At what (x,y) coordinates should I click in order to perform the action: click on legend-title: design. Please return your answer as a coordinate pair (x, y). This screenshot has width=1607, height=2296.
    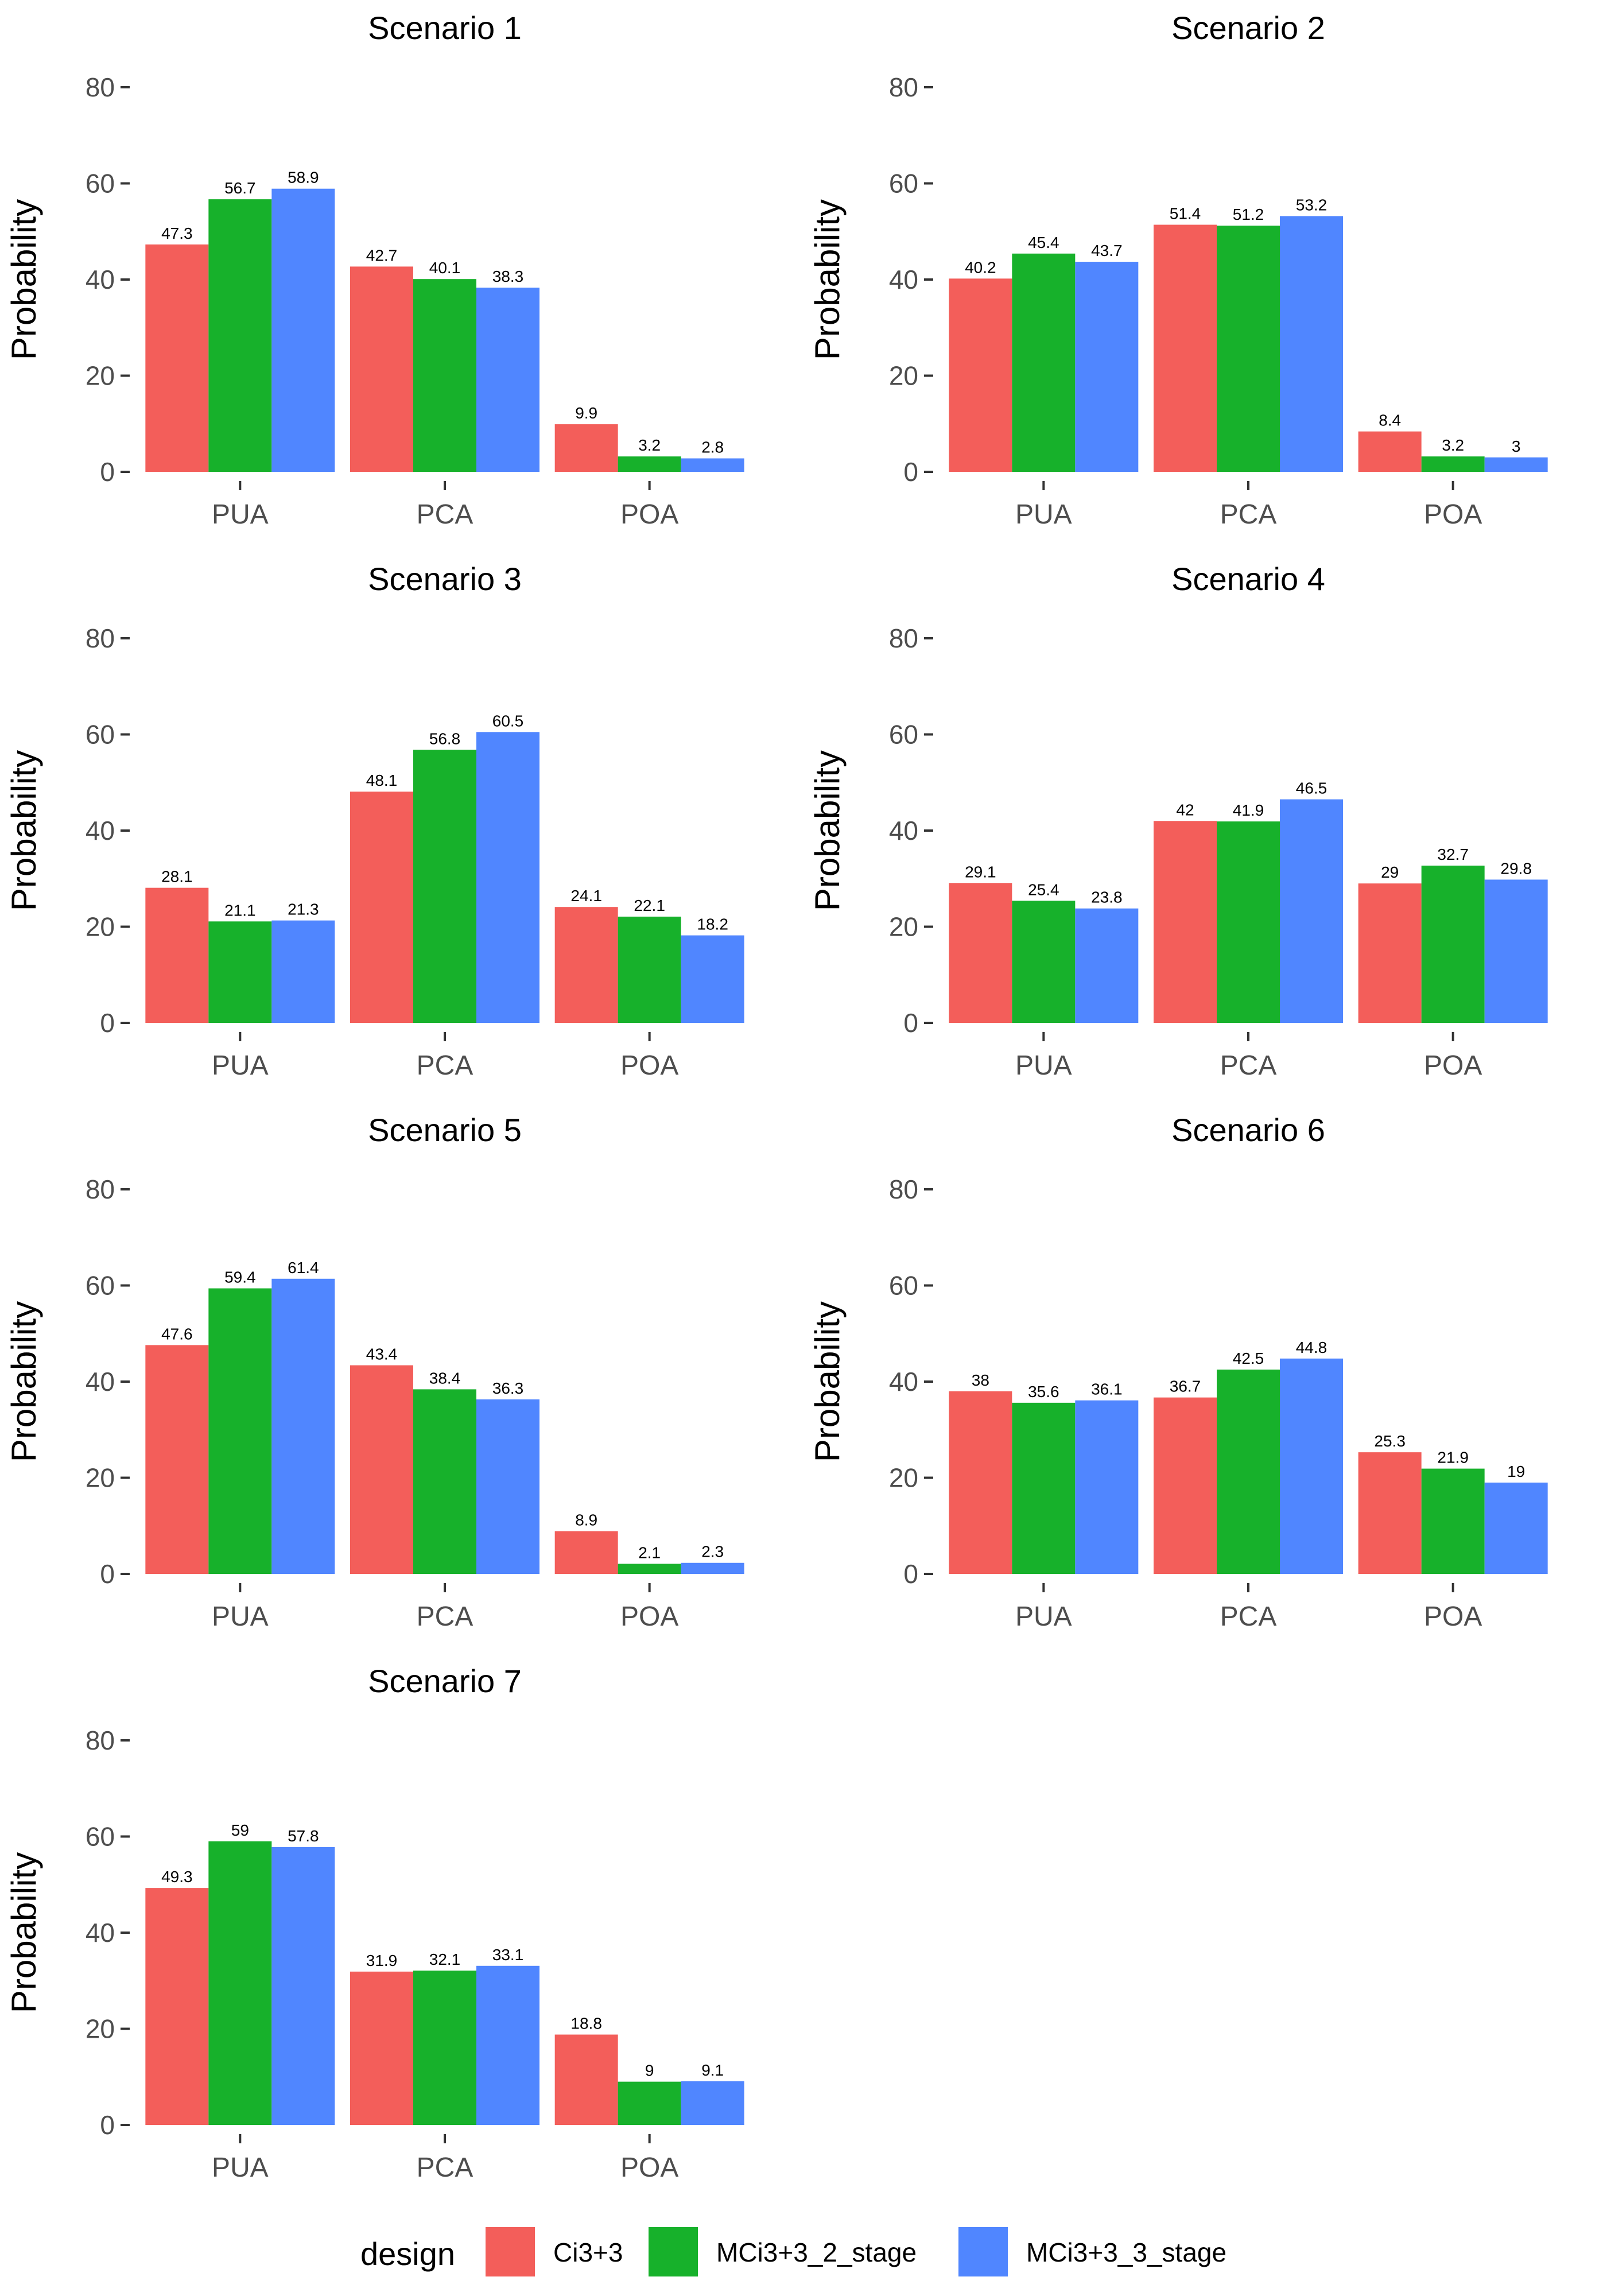
    Looking at the image, I should click on (408, 2254).